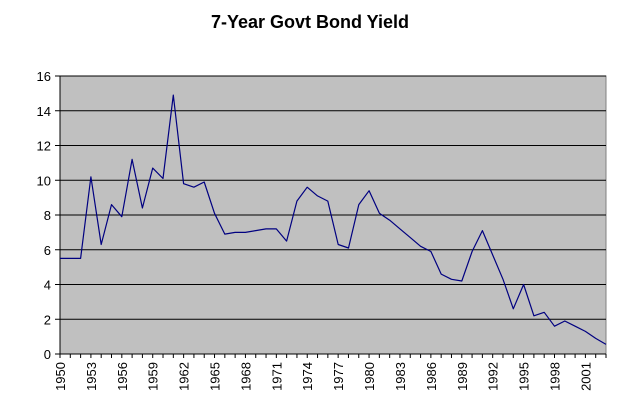  What do you see at coordinates (310, 22) in the screenshot?
I see `chart-title: 7-Year Govt Bond Yield` at bounding box center [310, 22].